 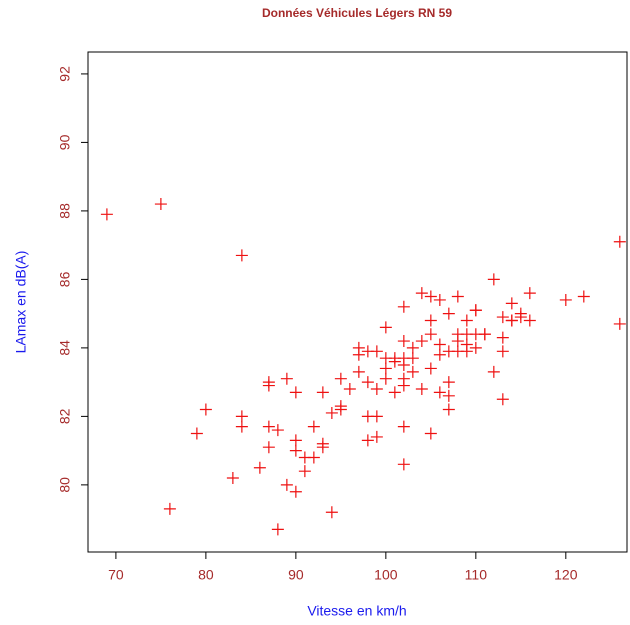 What do you see at coordinates (116, 575) in the screenshot?
I see `x-tick-label: 70` at bounding box center [116, 575].